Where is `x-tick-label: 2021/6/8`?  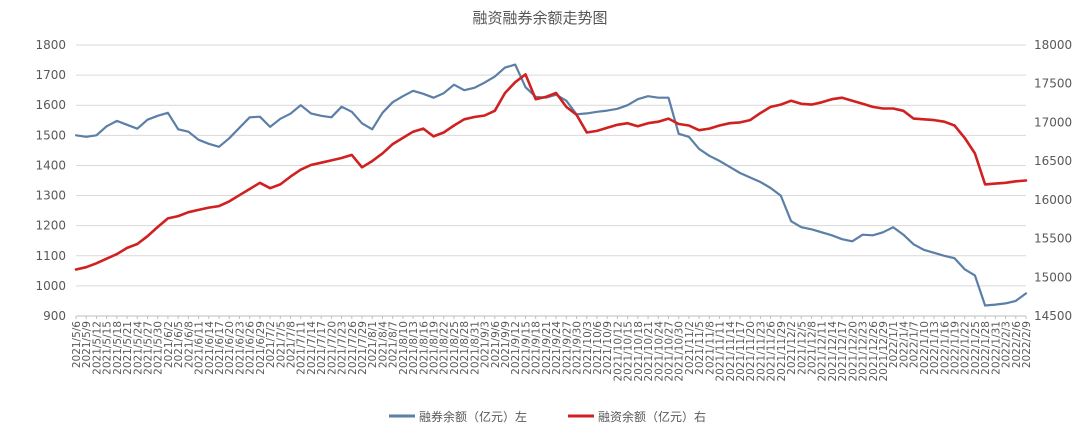 x-tick-label: 2021/6/8 is located at coordinates (189, 344).